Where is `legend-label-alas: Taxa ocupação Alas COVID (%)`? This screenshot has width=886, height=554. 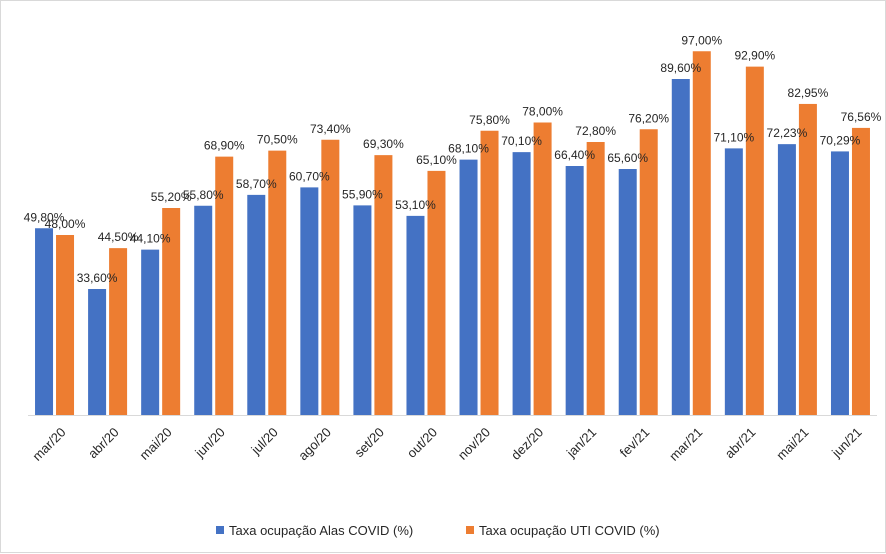 legend-label-alas: Taxa ocupação Alas COVID (%) is located at coordinates (321, 530).